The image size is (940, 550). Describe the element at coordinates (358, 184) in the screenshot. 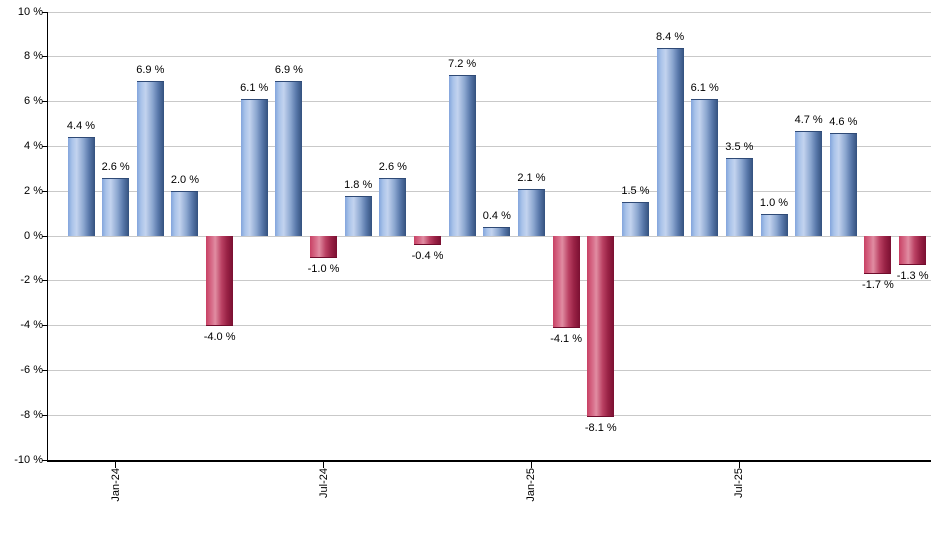

I see `bar-value-label: 1.8 %` at that location.